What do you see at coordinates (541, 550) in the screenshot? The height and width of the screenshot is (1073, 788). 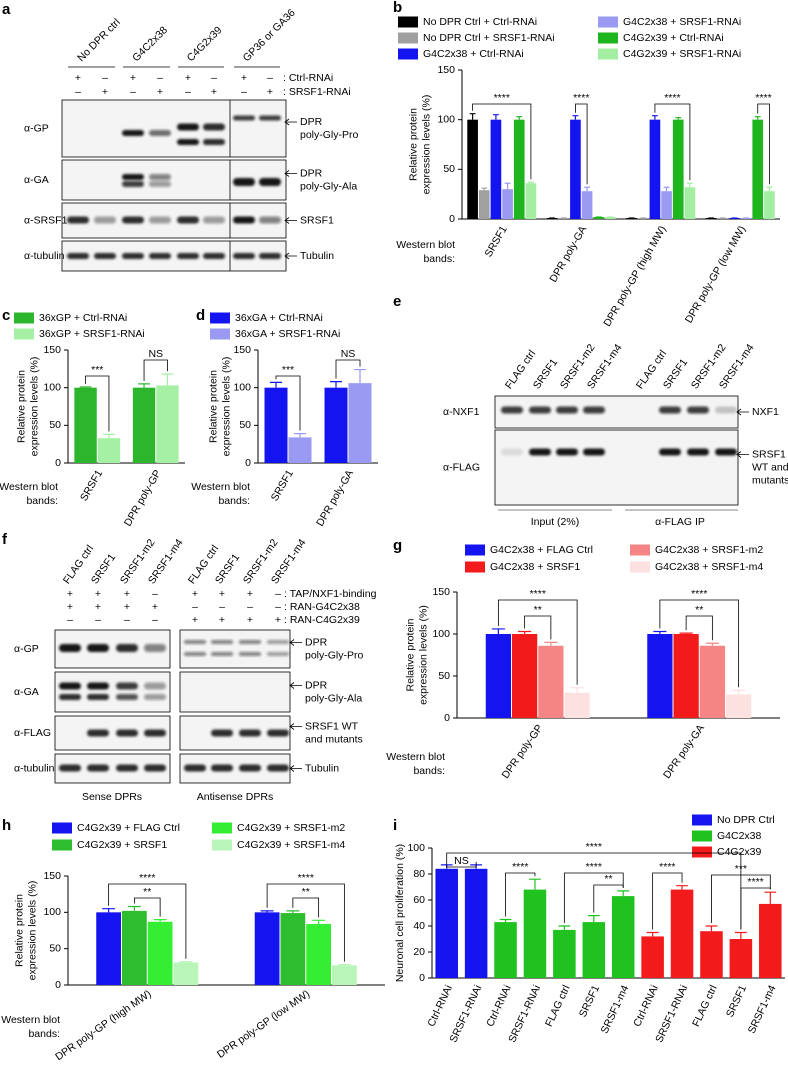 I see `legend-label: G4C2x38 + FLAG Ctrl` at bounding box center [541, 550].